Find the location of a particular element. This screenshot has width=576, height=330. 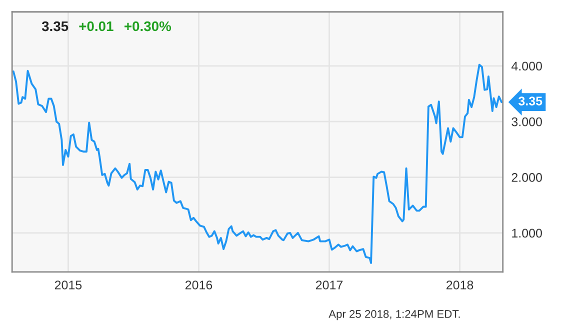

annotation: 3.35 is located at coordinates (530, 101).